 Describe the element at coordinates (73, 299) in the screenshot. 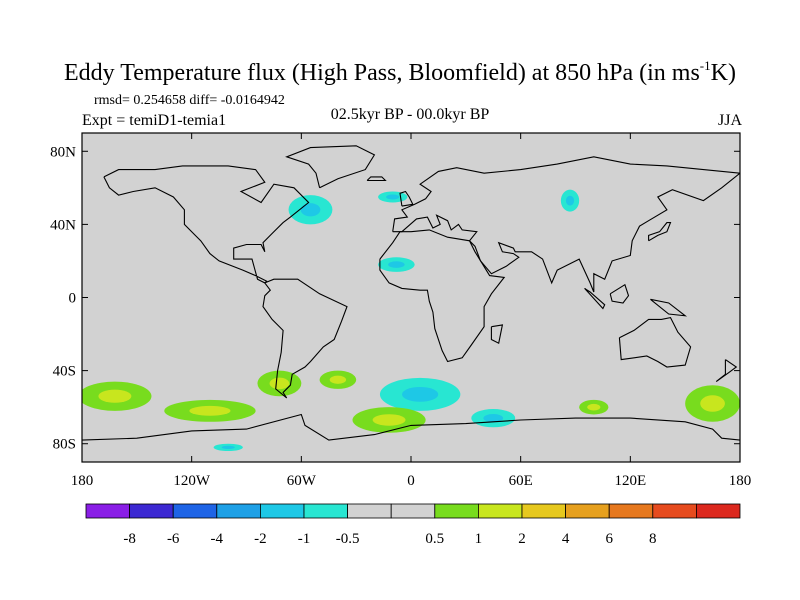

I see `y-tick-label: 0` at that location.